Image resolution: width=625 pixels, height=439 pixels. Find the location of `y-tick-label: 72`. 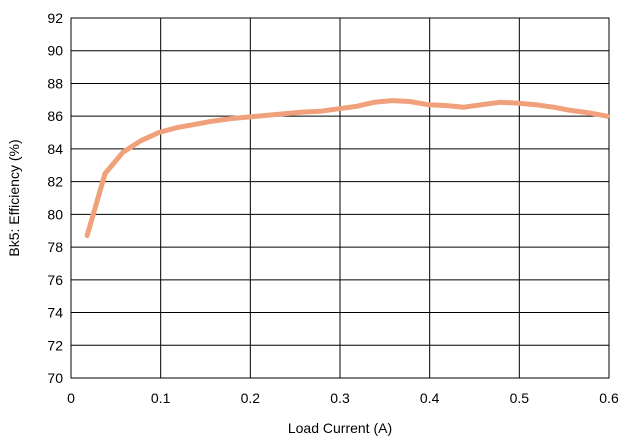

y-tick-label: 72 is located at coordinates (55, 345).